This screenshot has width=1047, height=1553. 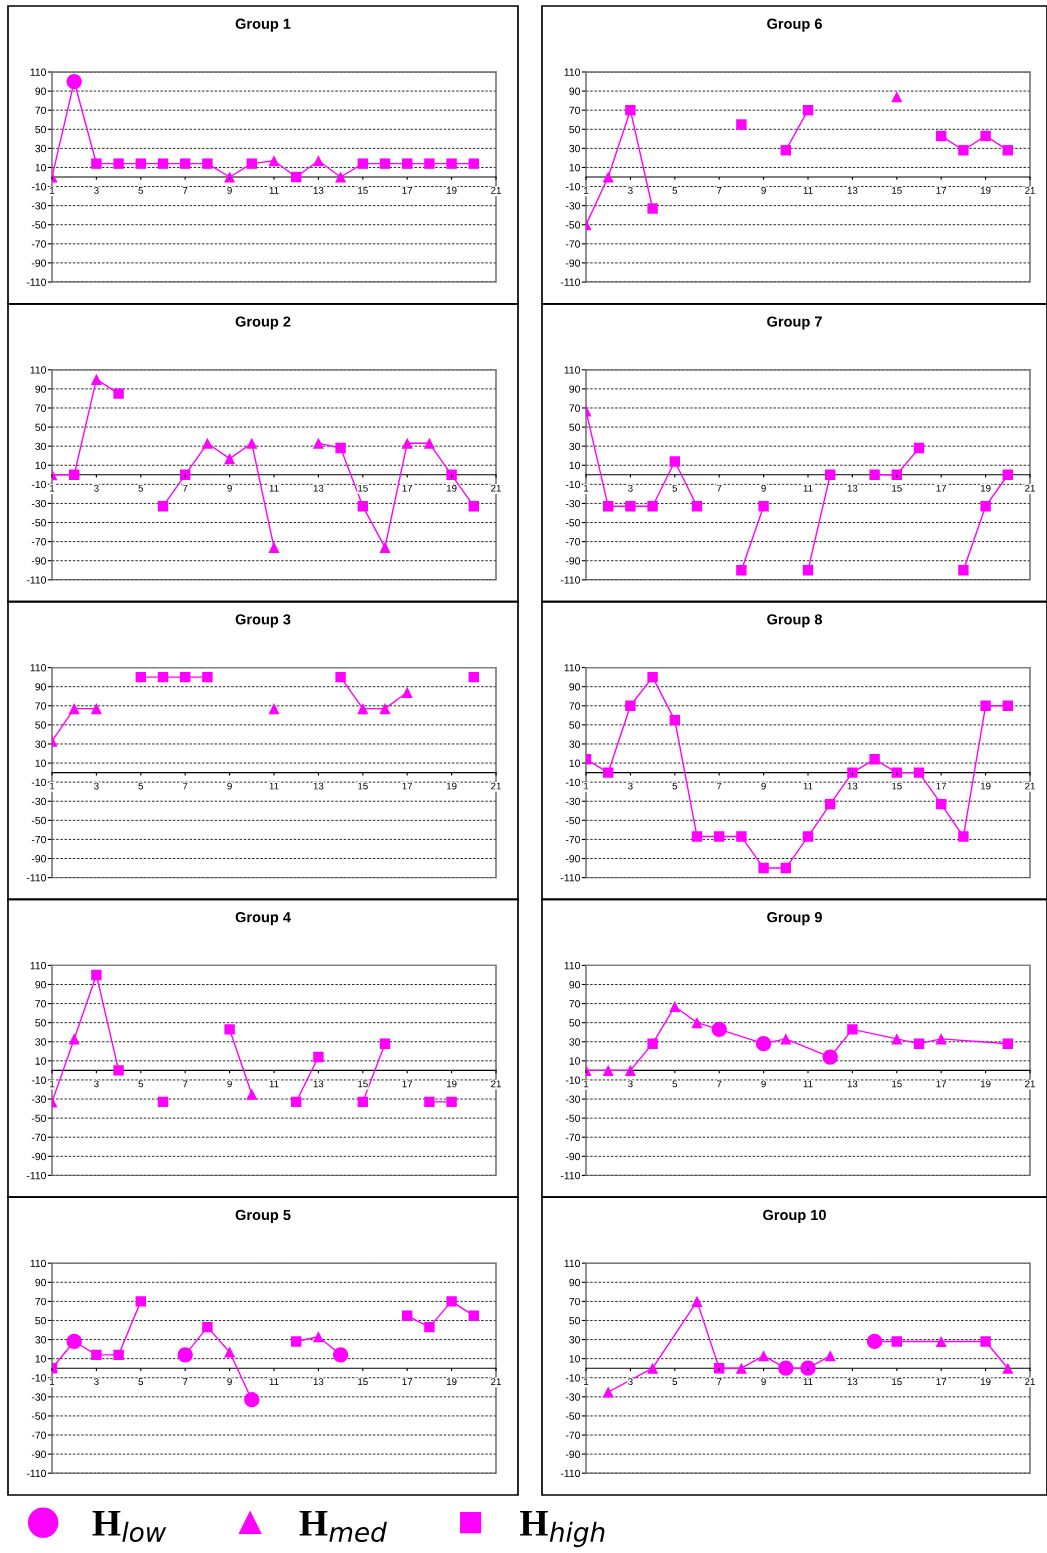 I want to click on y-tick-label: 10, so click(x=575, y=167).